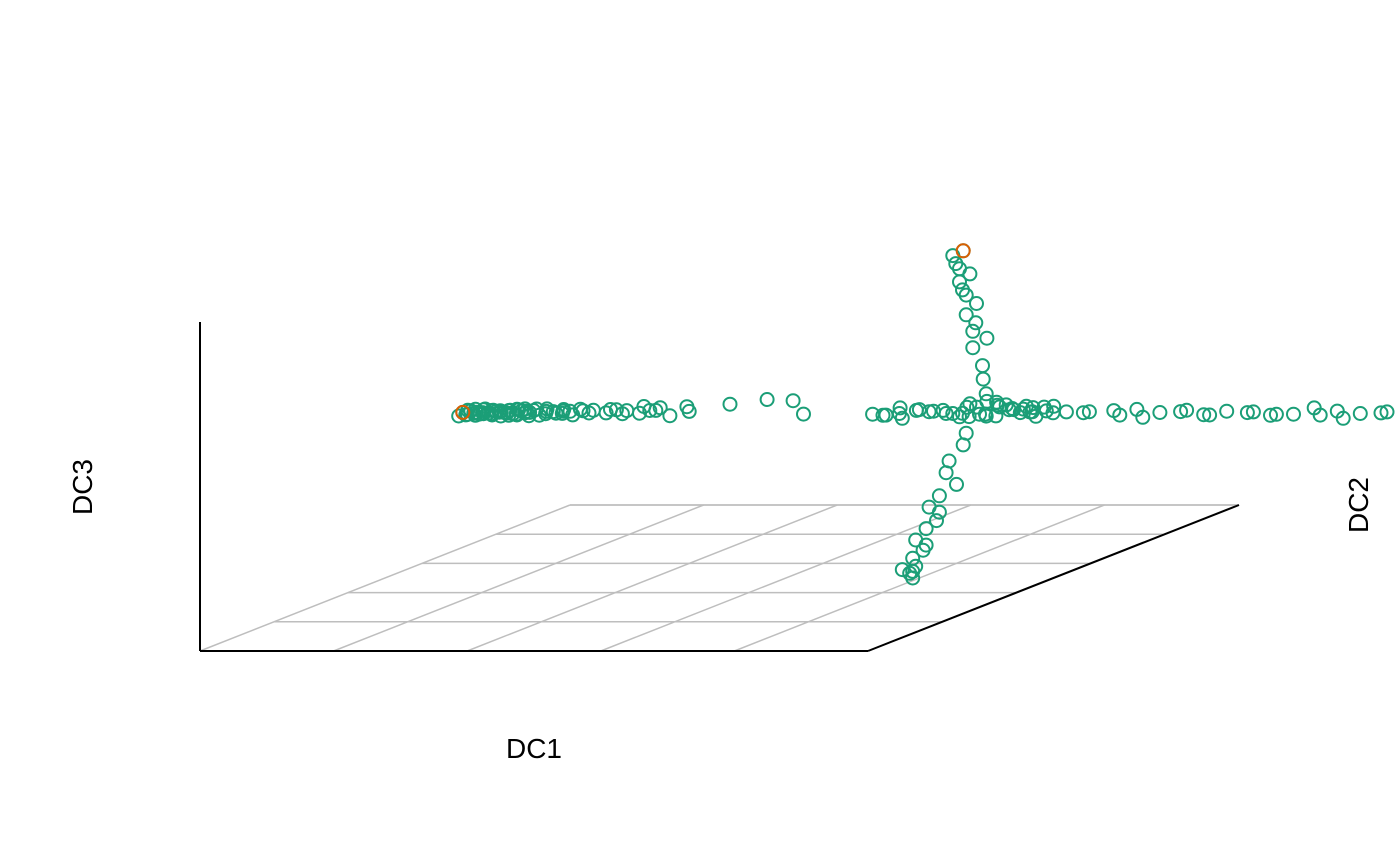  I want to click on y-axis-label: DC2, so click(1358, 505).